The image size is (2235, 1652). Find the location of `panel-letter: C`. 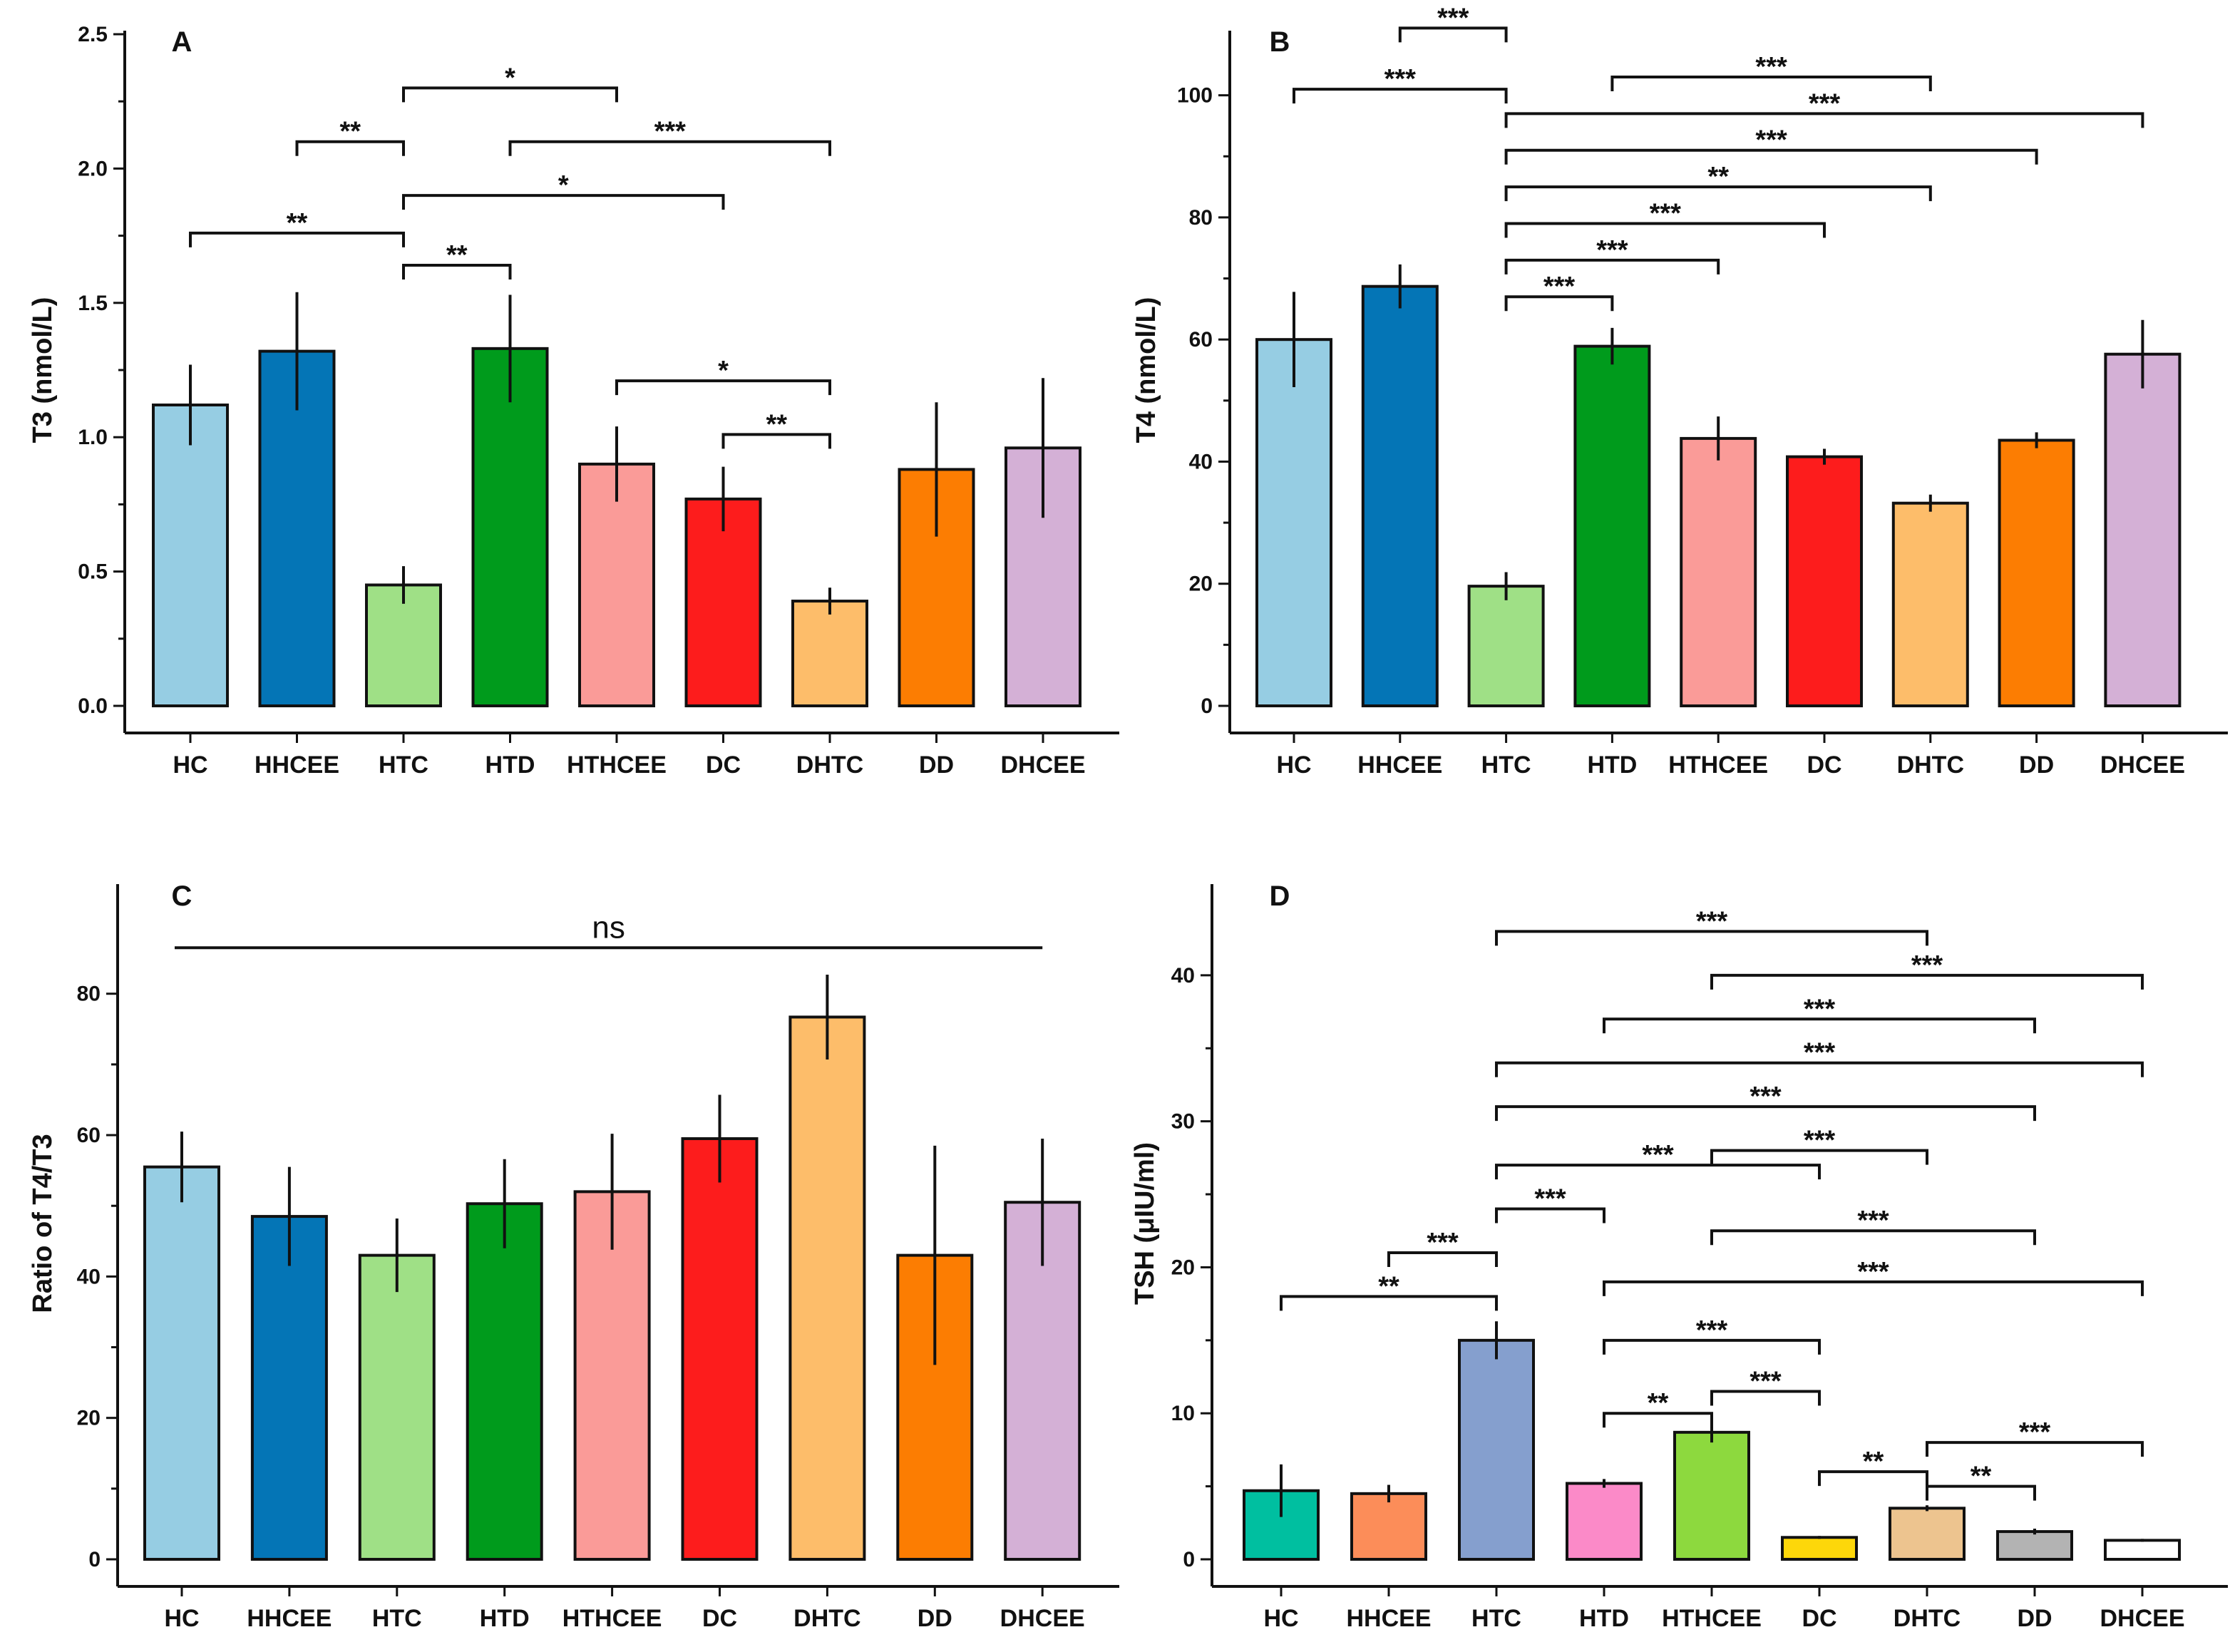

panel-letter: C is located at coordinates (182, 896).